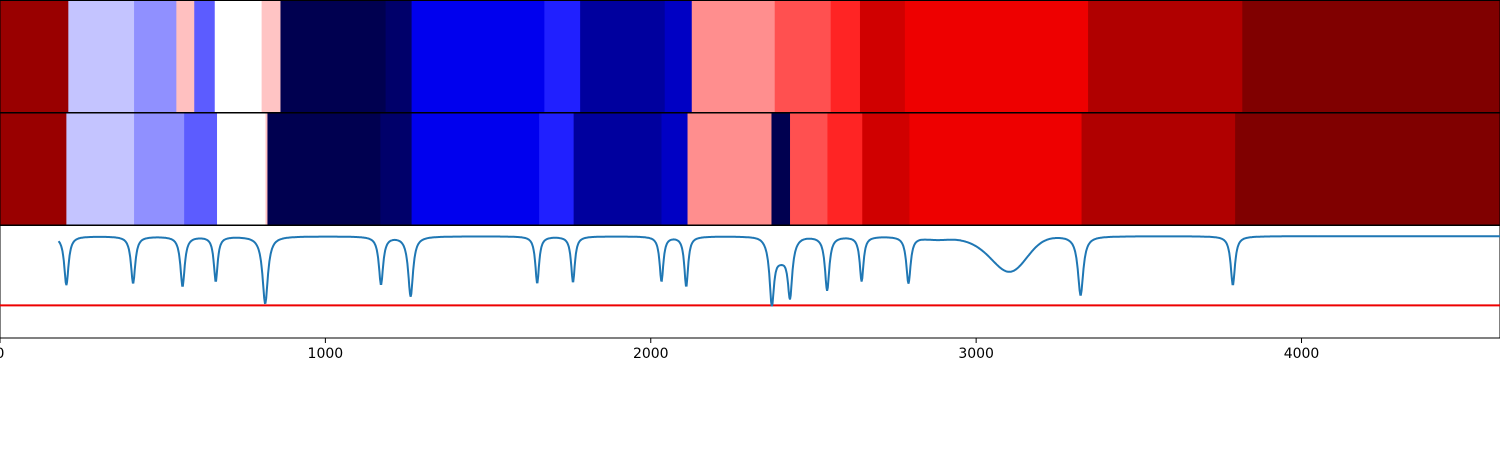 This screenshot has width=1500, height=450. I want to click on x-axis: 0 1000 2000 3000 4000, so click(659, 350).